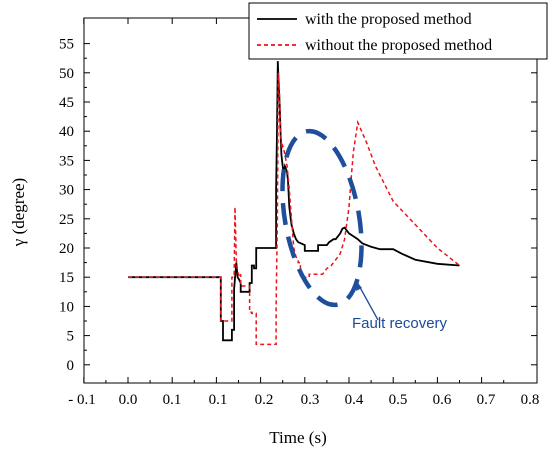 This screenshot has width=550, height=452. I want to click on y-tick-label: 0, so click(71, 366).